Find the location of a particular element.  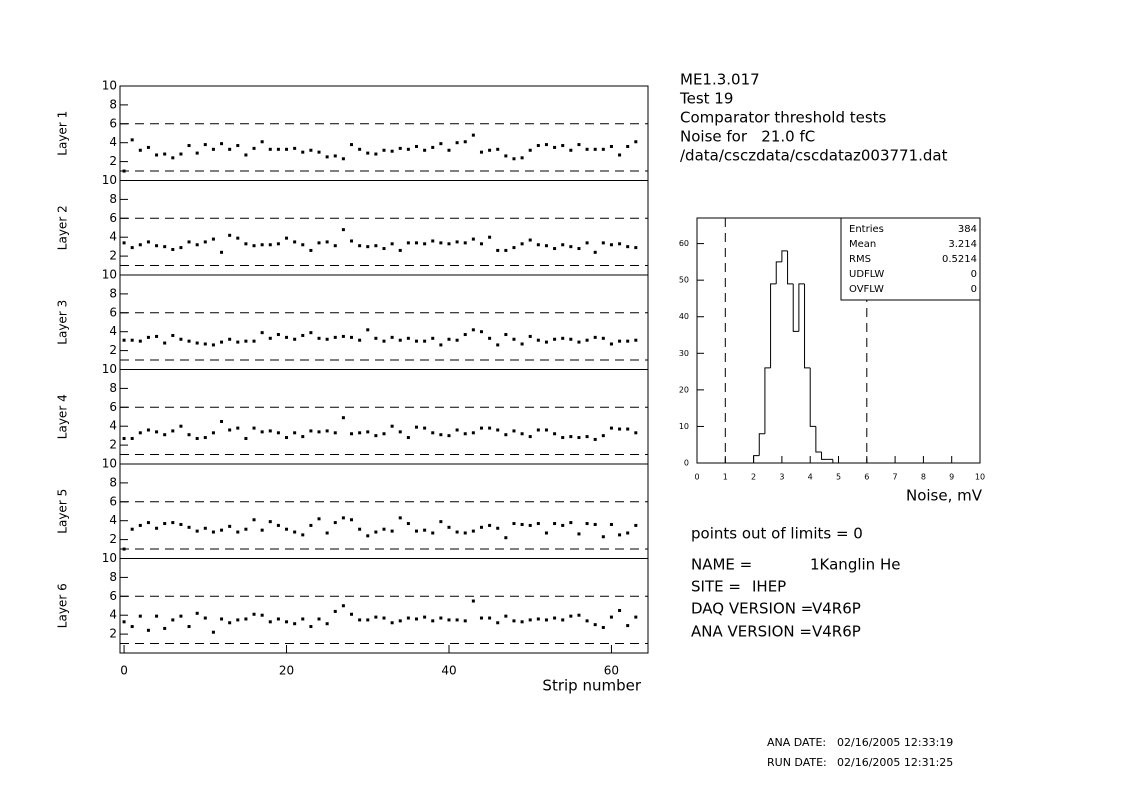

y-tick-label: 8 is located at coordinates (113, 388).